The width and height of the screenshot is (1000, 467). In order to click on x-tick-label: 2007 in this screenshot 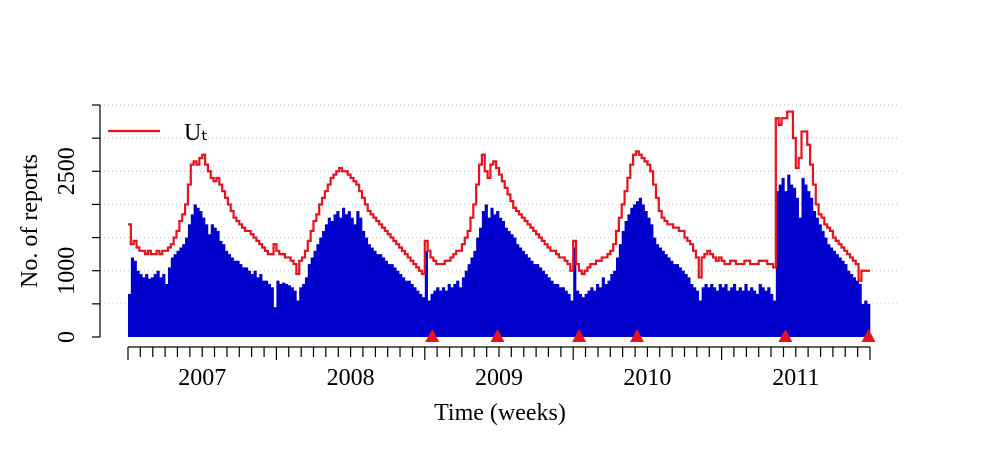, I will do `click(202, 378)`.